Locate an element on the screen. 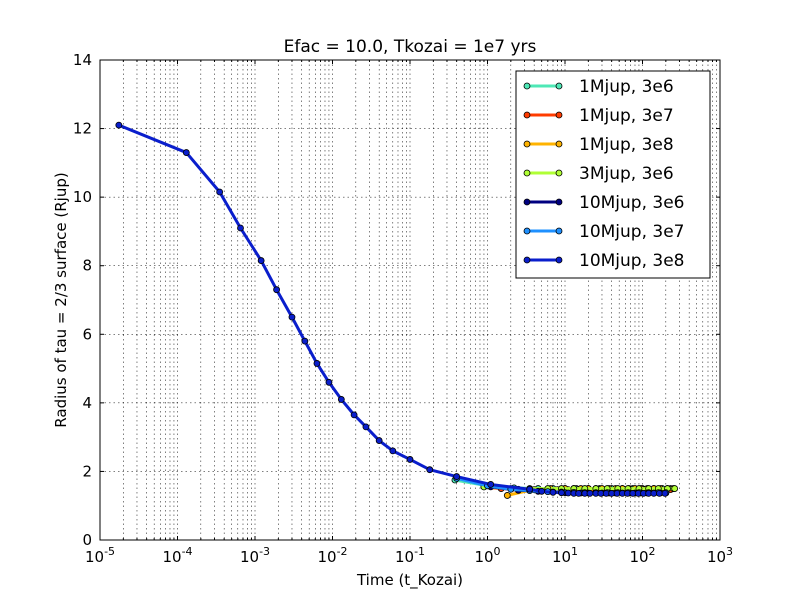  x-tick-label: 10⁰ is located at coordinates (487, 555).